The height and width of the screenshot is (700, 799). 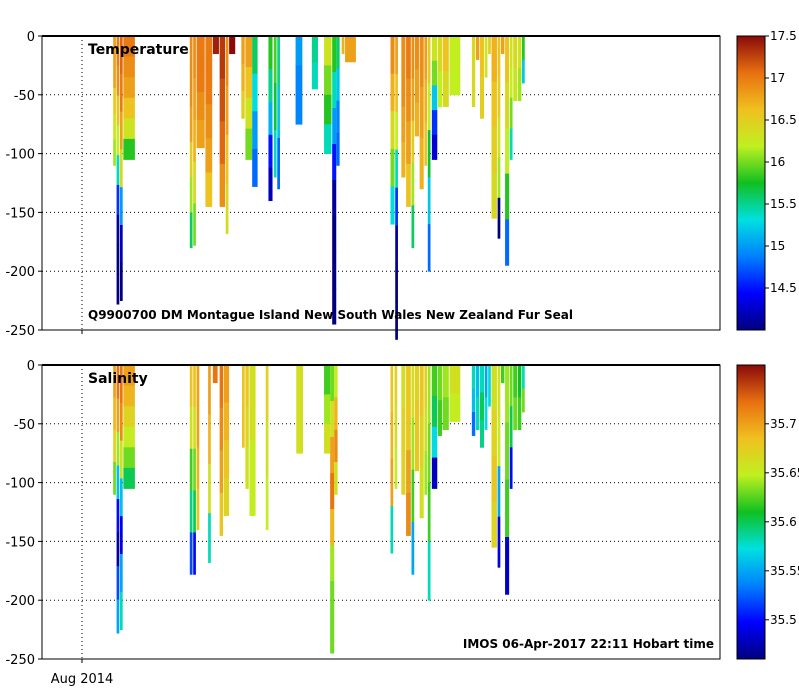 I want to click on colorbar-tick-label: 35.7, so click(x=783, y=424).